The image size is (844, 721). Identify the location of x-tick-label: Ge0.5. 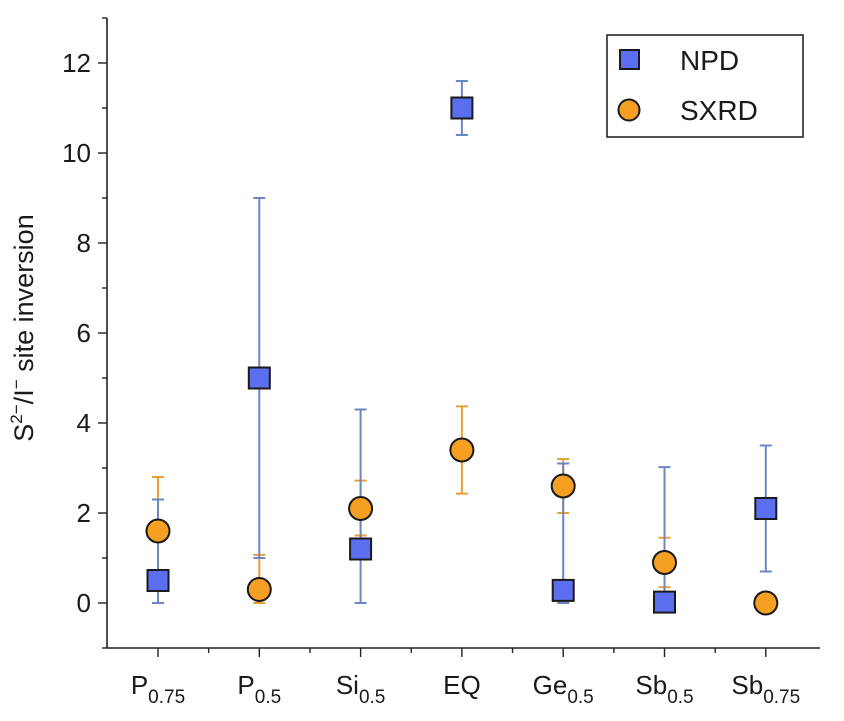
(563, 689).